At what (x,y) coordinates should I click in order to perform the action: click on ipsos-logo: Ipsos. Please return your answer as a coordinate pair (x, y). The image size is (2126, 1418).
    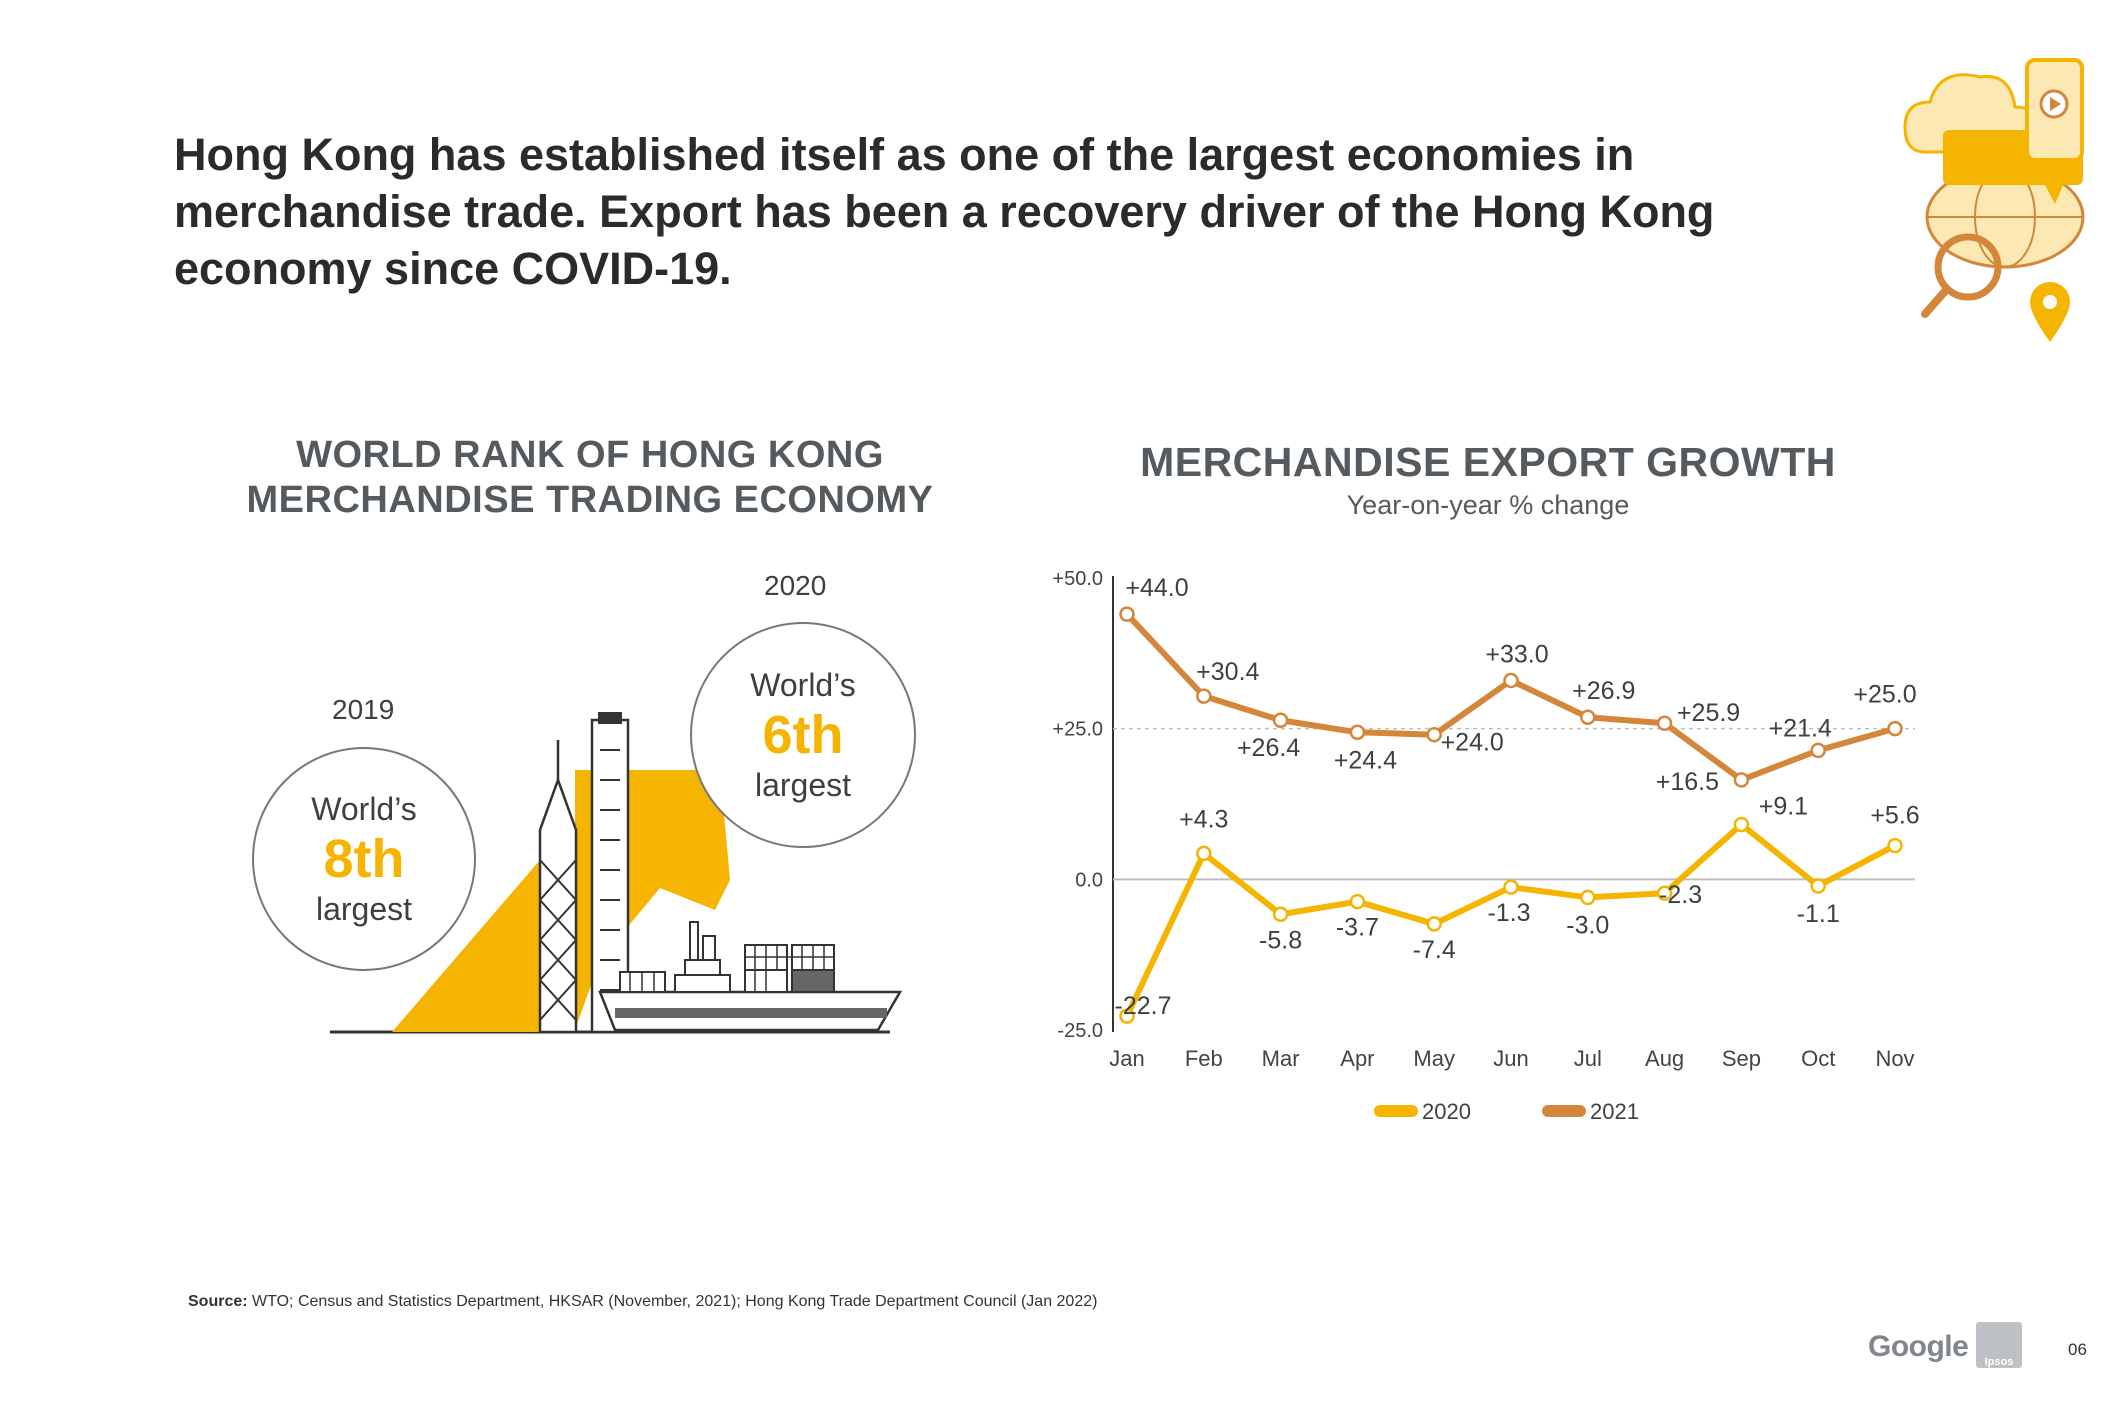
    Looking at the image, I should click on (1999, 1345).